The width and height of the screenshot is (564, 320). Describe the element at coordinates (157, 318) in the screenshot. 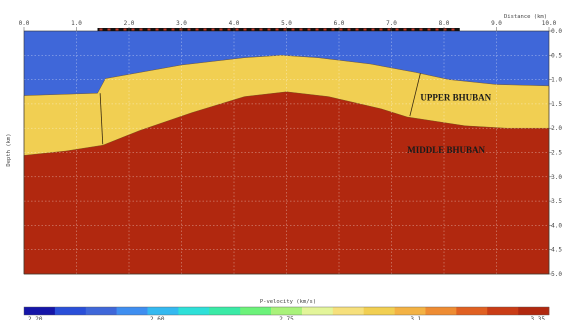

I see `colorbar-tick-label: 2.60` at that location.